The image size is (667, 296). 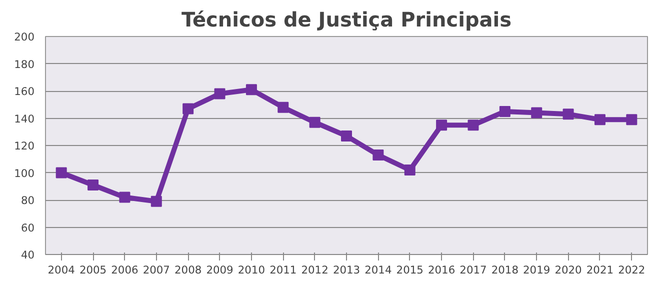 What do you see at coordinates (24, 64) in the screenshot?
I see `y-tick-label: 180` at bounding box center [24, 64].